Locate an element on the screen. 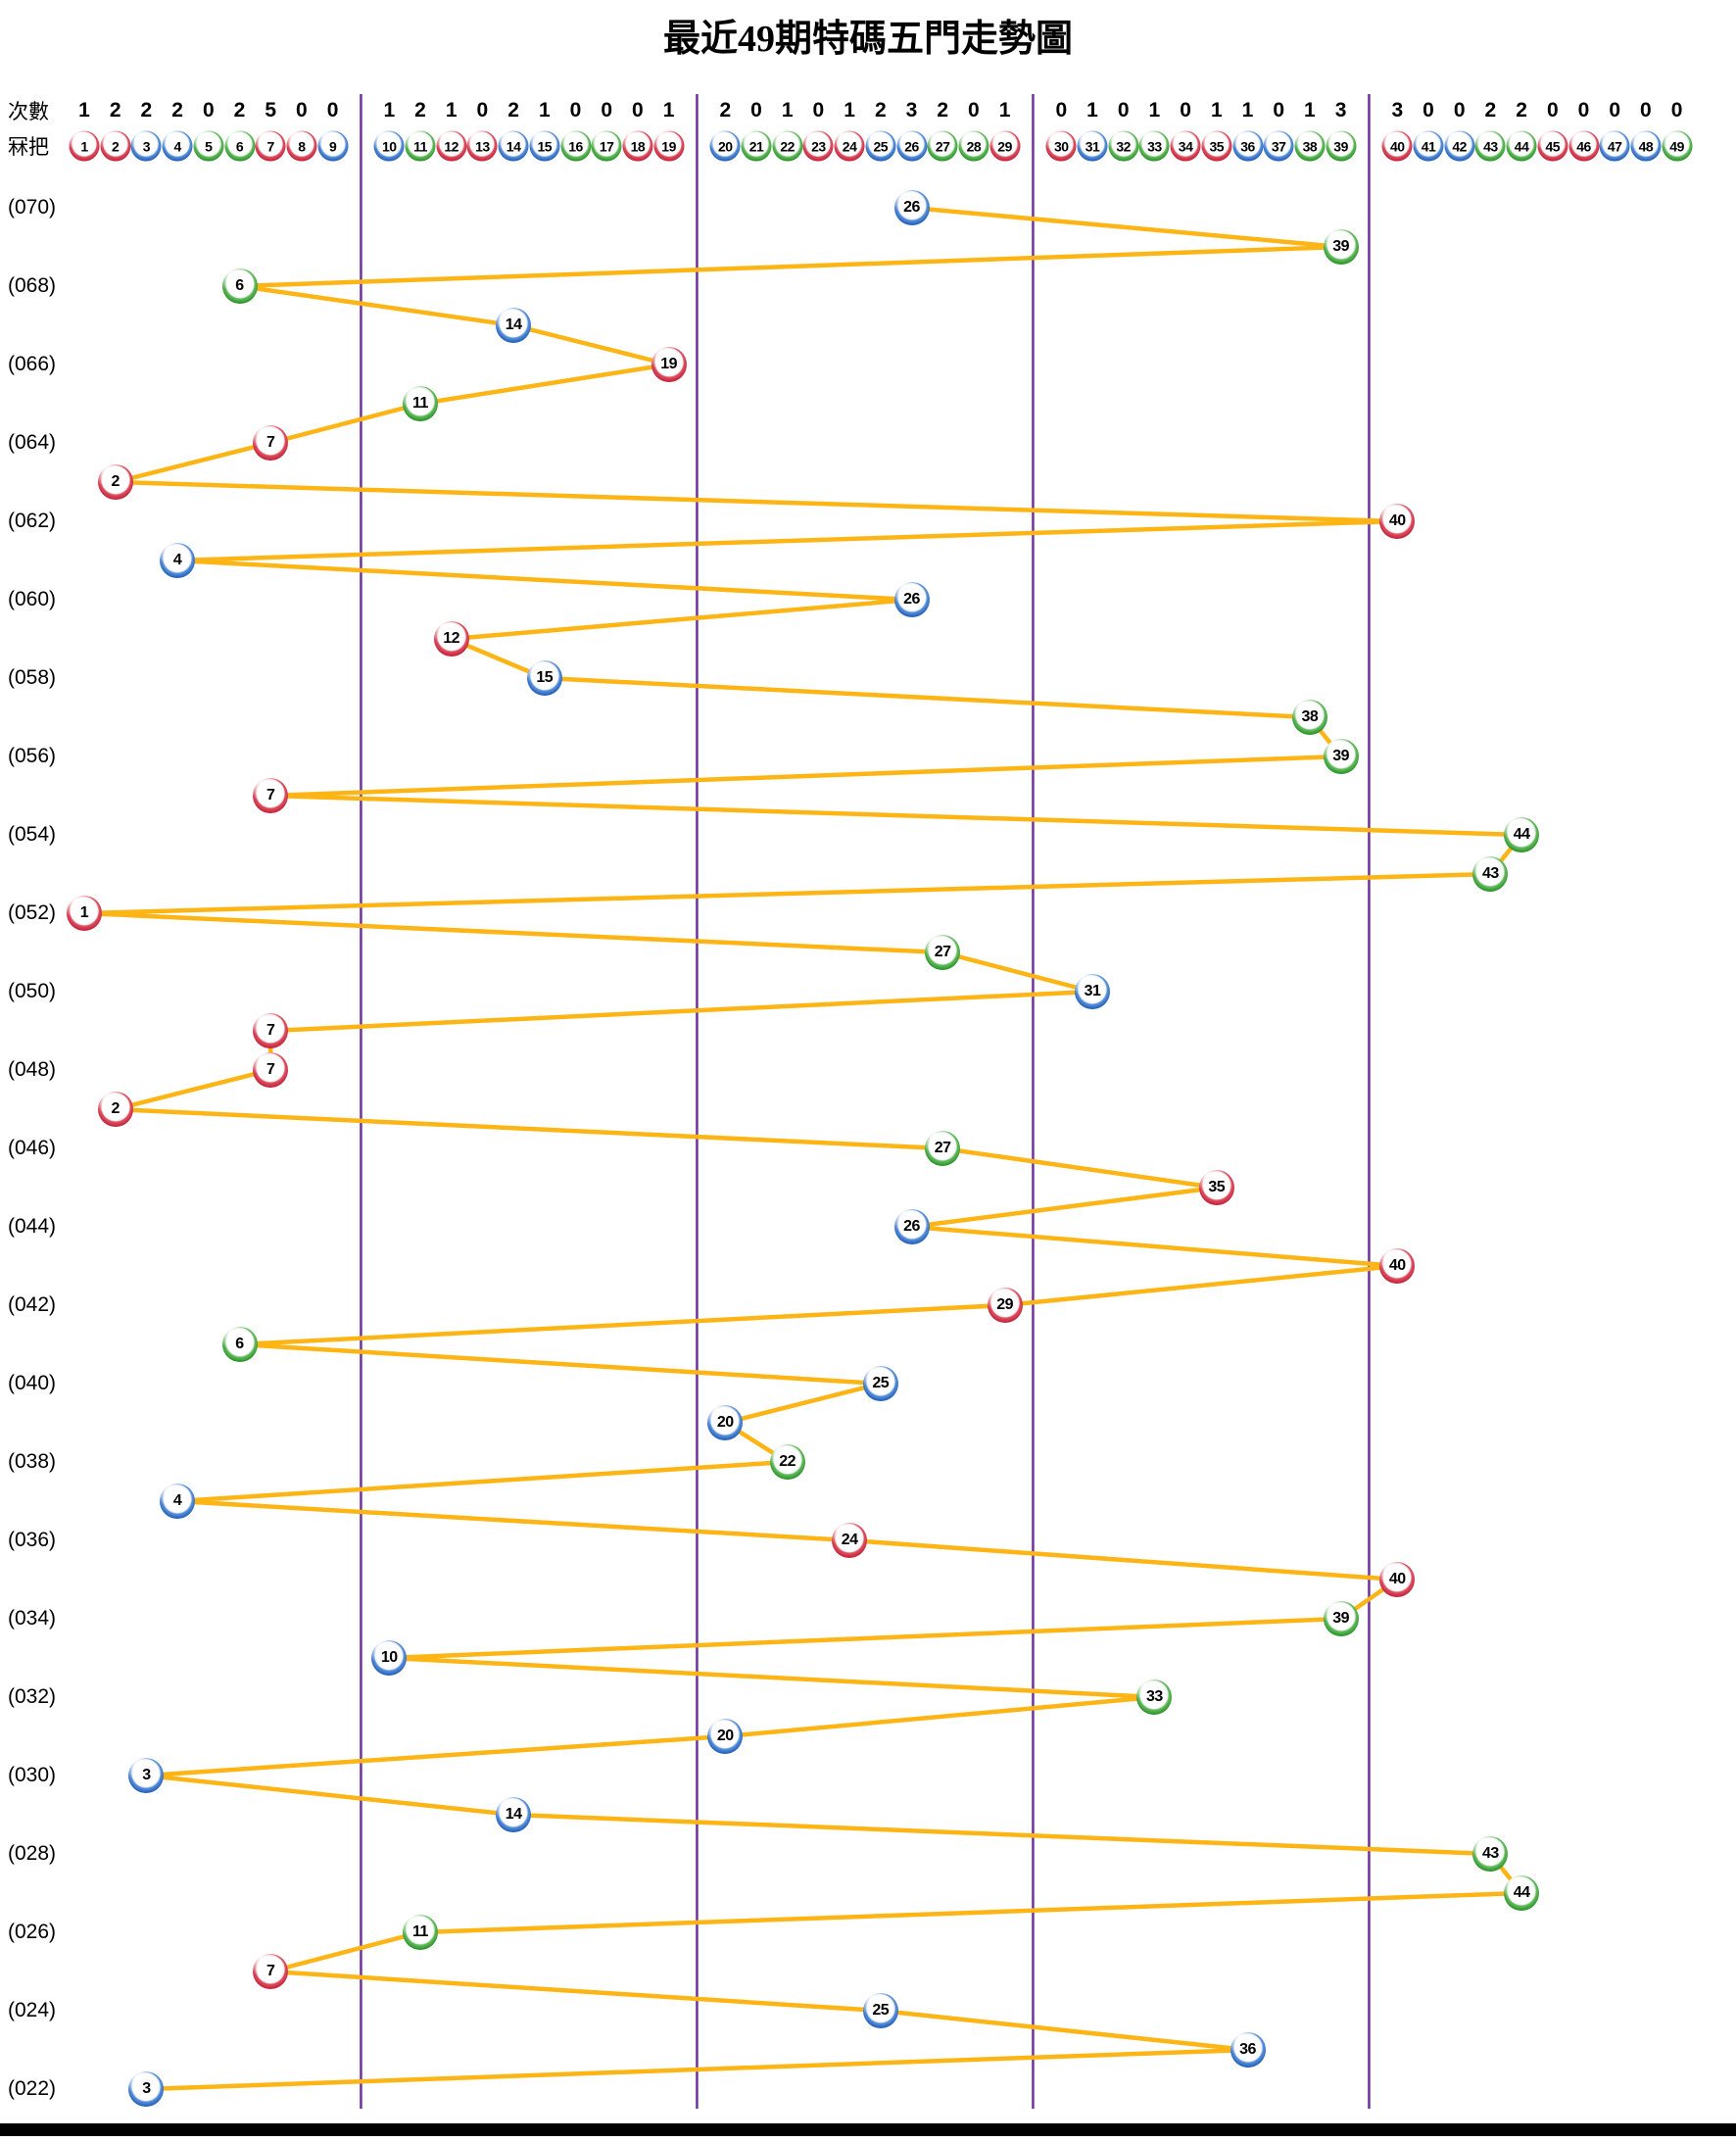 This screenshot has height=2142, width=1736. data-ball-period-069: 39 is located at coordinates (1341, 247).